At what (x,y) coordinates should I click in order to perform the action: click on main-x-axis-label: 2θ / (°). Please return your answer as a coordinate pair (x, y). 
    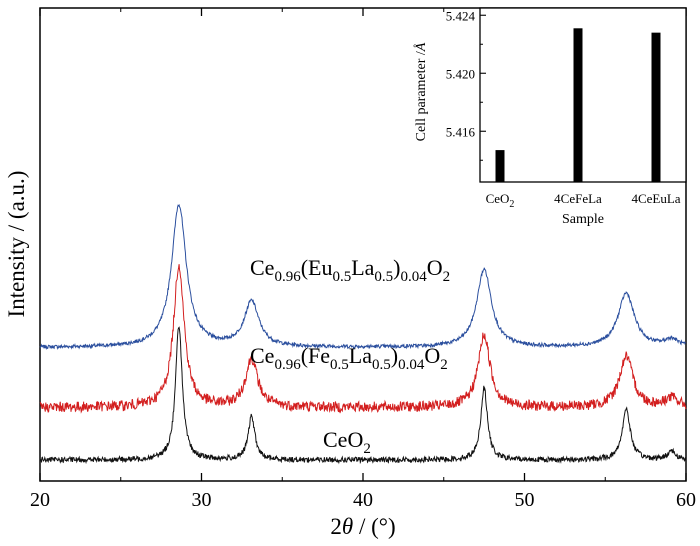
    Looking at the image, I should click on (362, 526).